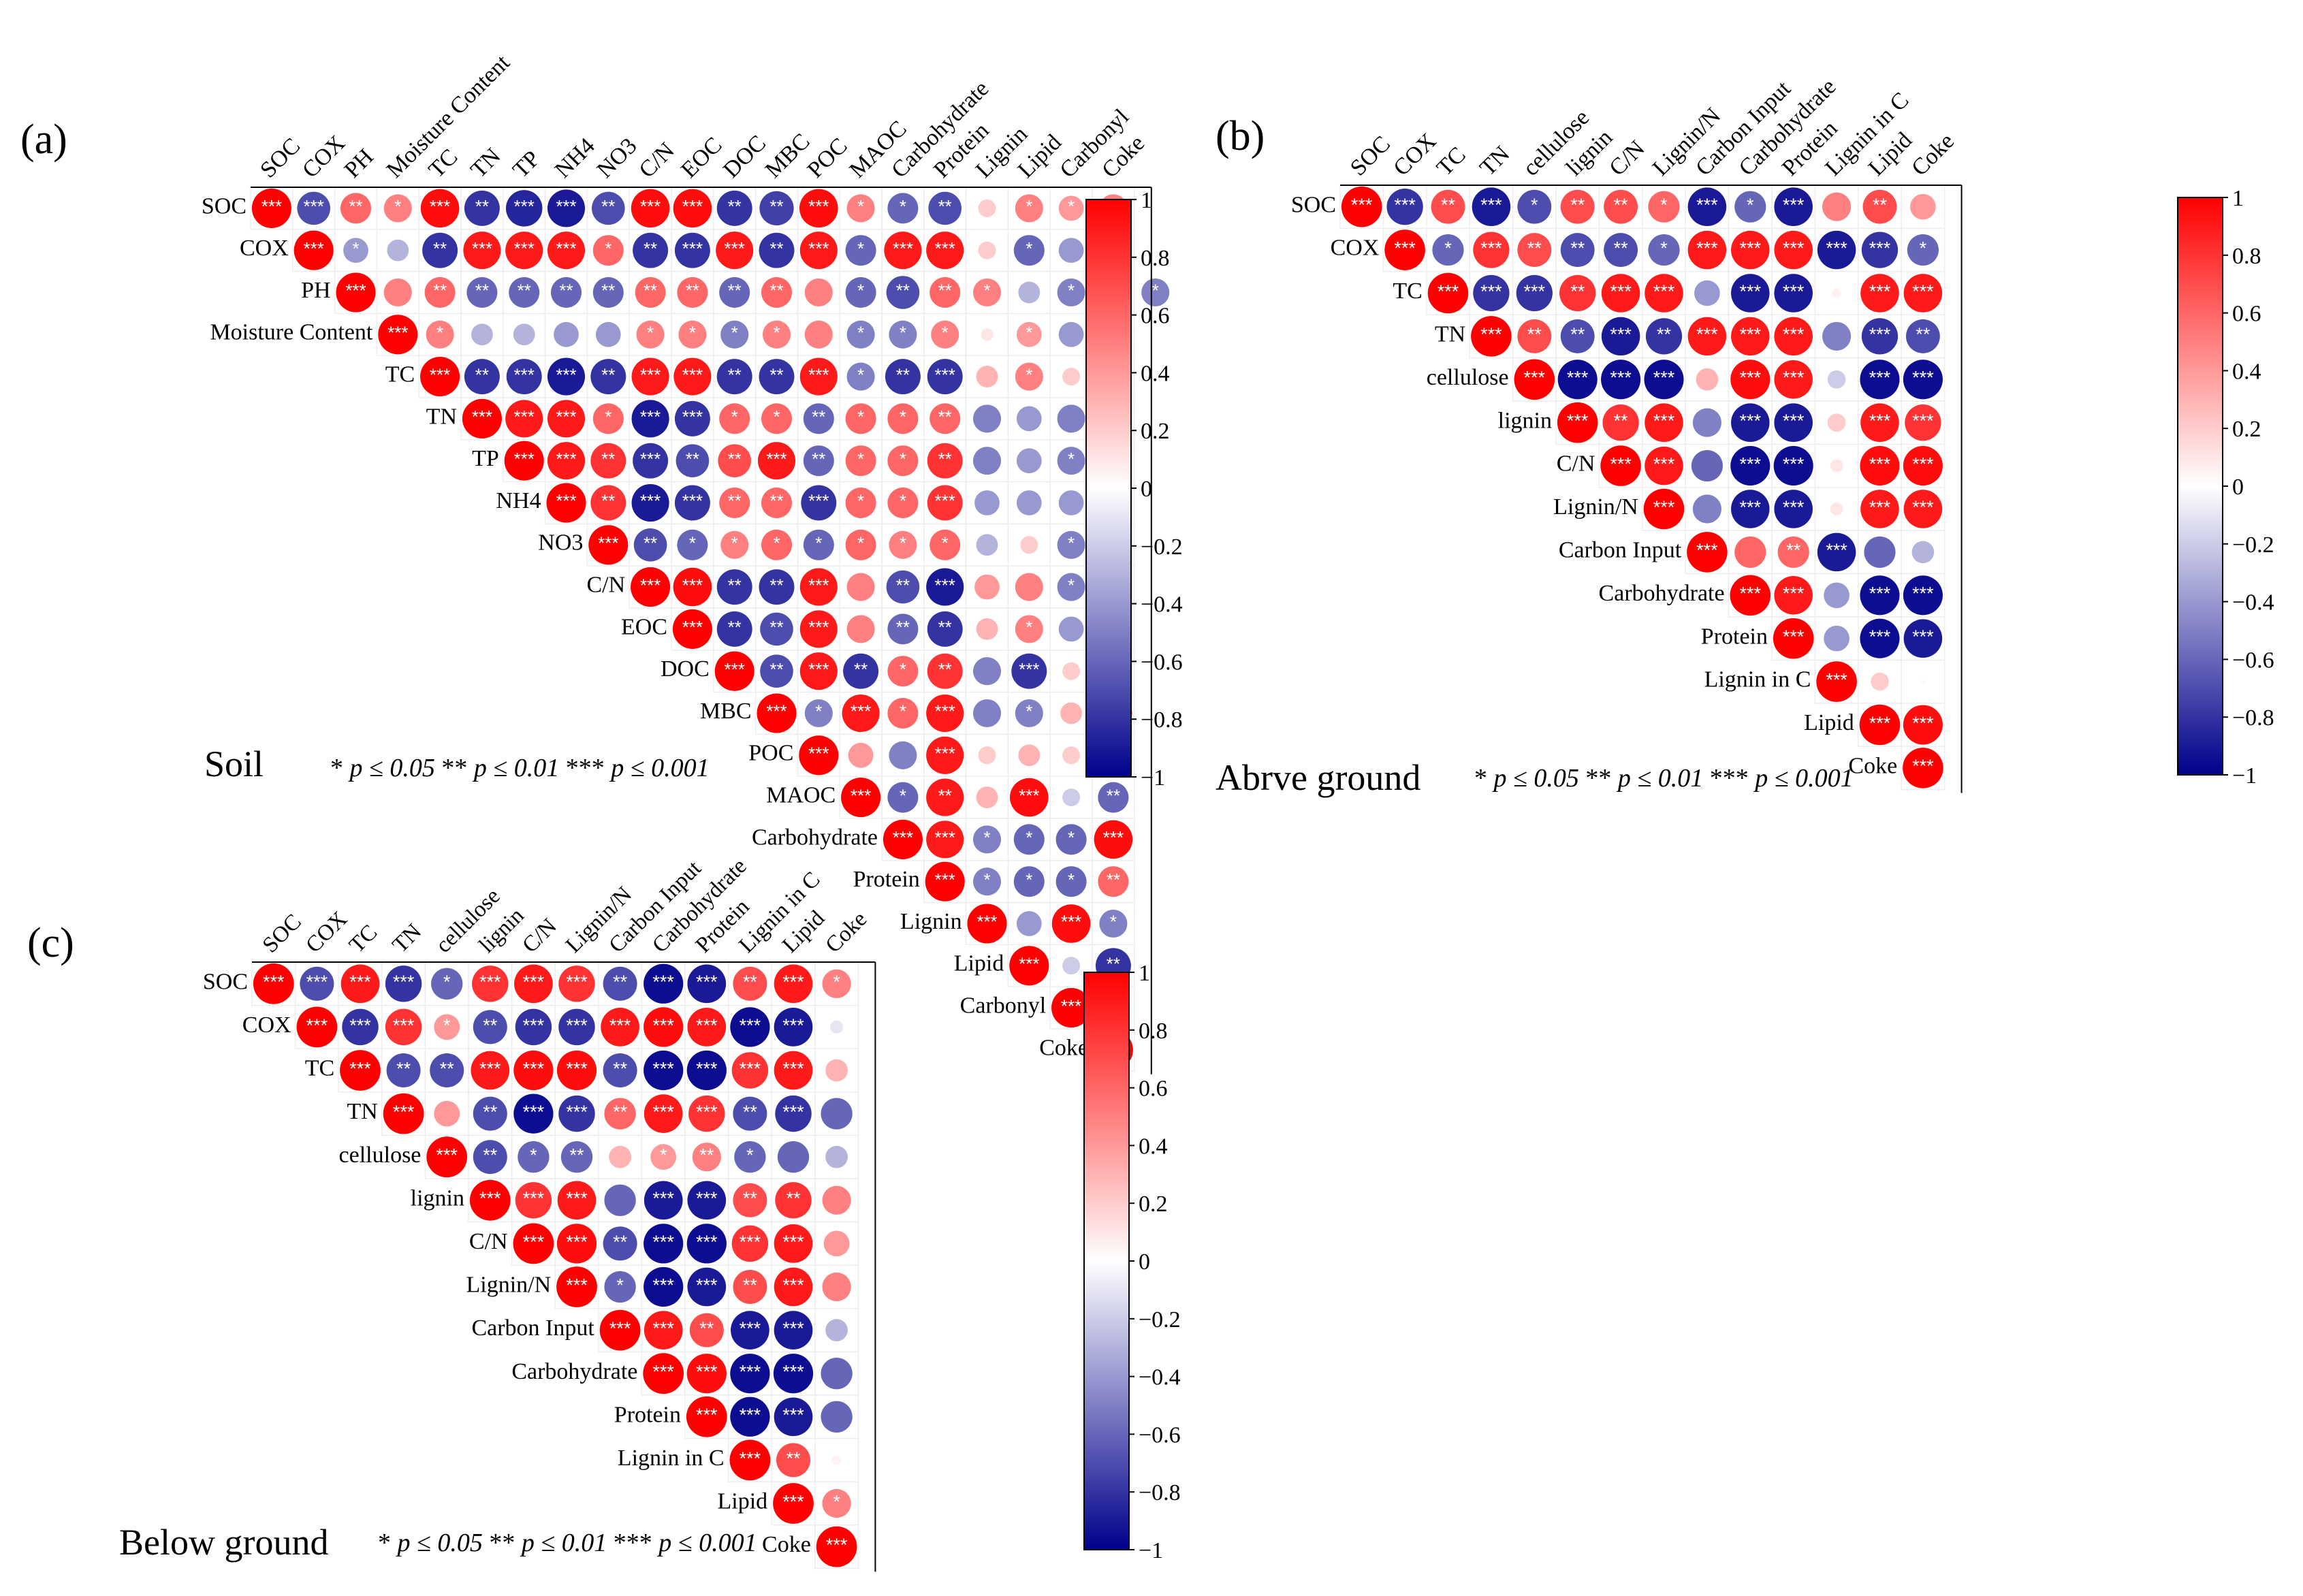 This screenshot has height=1596, width=2303. Describe the element at coordinates (1659, 778) in the screenshot. I see `significance-threshold: p ≤ 0.01` at that location.